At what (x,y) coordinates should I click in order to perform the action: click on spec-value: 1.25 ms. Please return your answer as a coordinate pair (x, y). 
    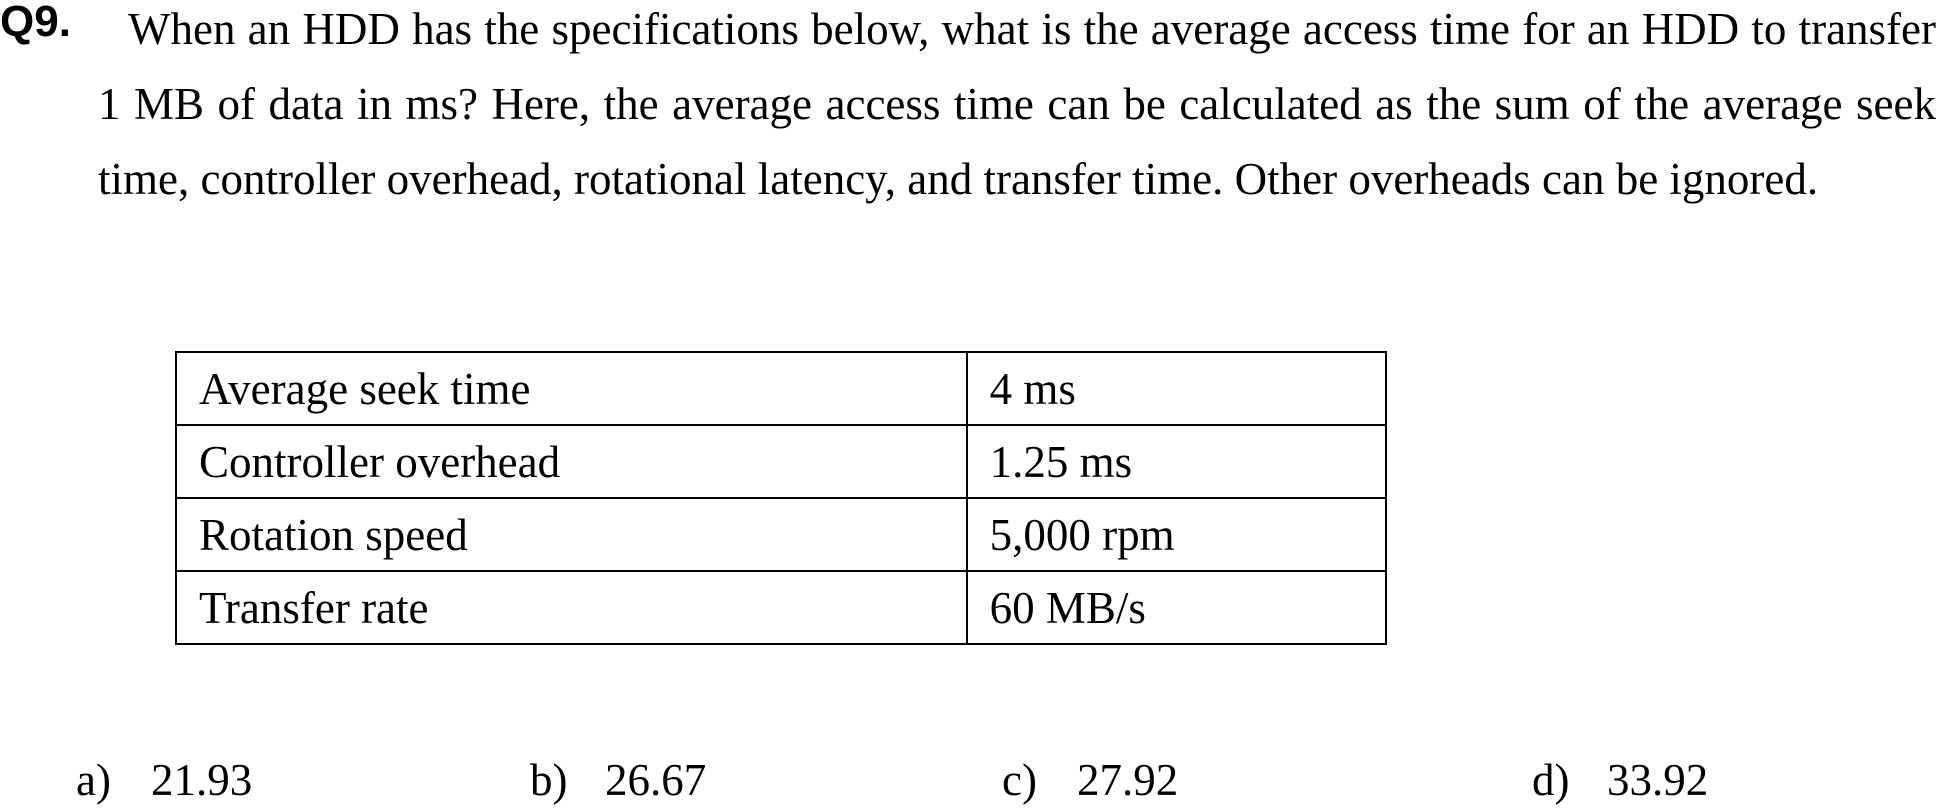
    Looking at the image, I should click on (1176, 461).